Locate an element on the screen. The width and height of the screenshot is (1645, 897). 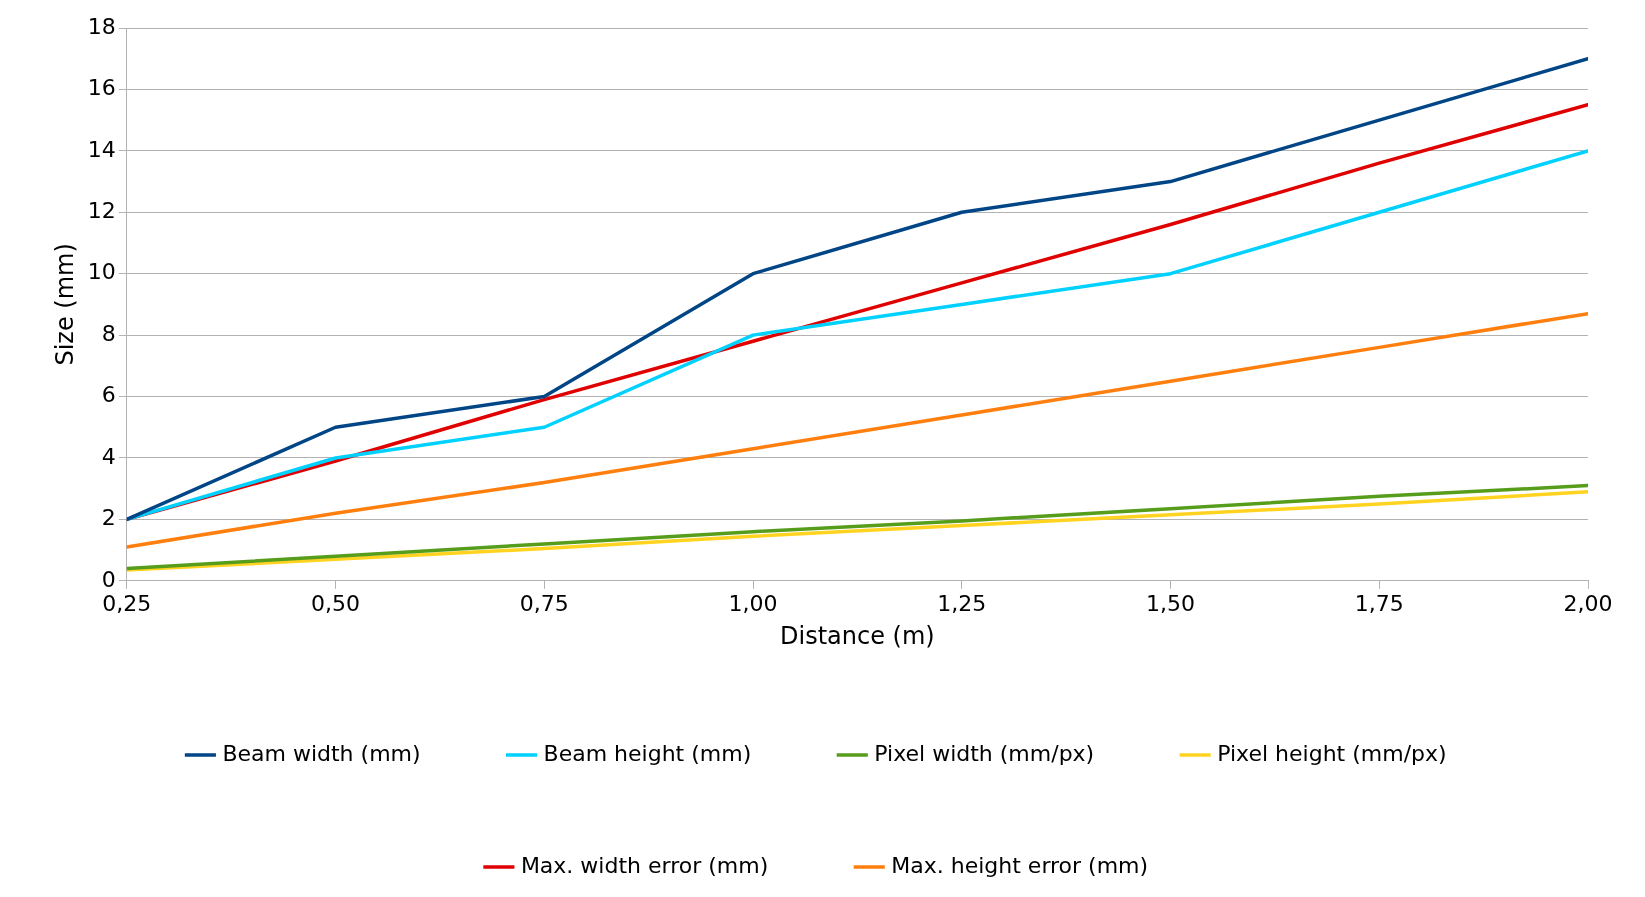
y-axis-title: Size (mm) is located at coordinates (64, 304).